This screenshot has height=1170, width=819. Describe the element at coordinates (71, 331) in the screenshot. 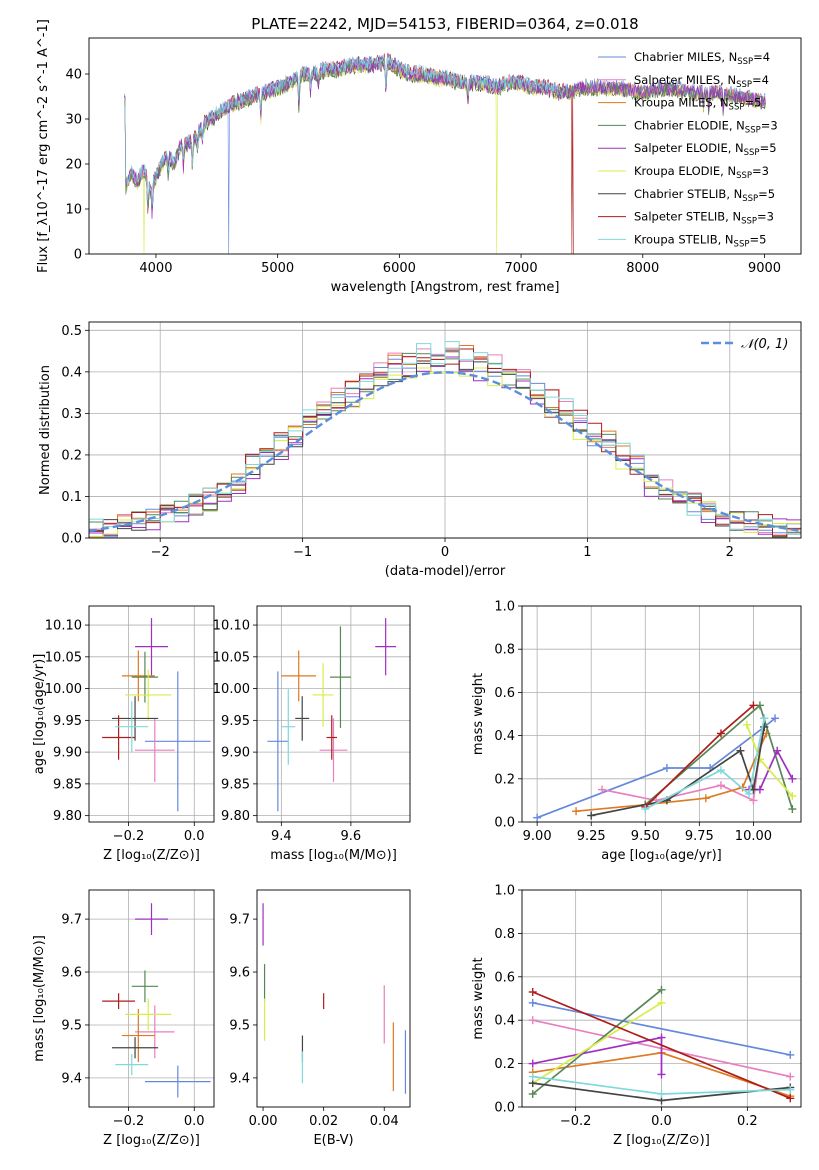

I see `y-tick-label: 0.5` at that location.